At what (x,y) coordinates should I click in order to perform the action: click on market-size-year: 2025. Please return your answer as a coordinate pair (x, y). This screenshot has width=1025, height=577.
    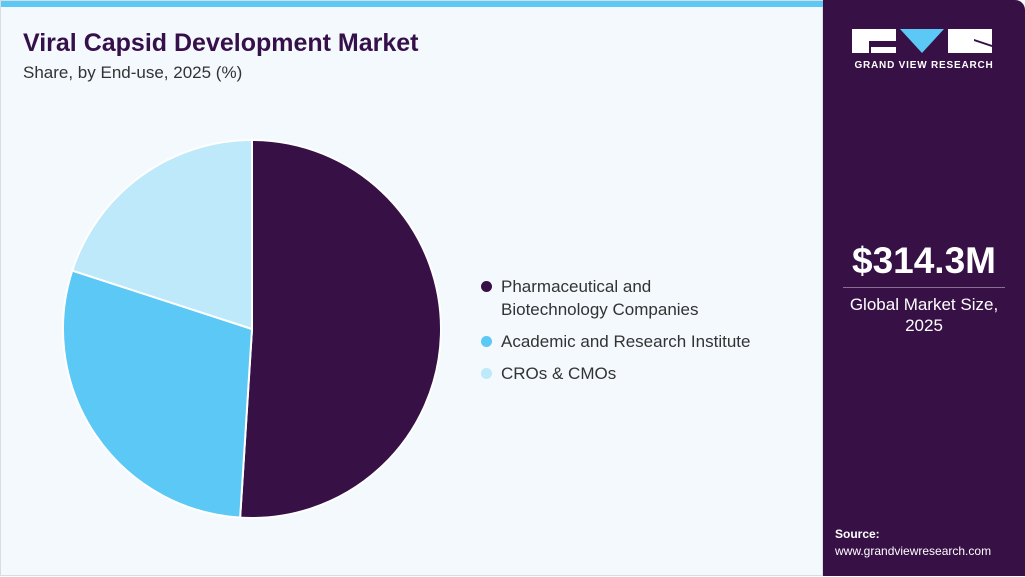
    Looking at the image, I should click on (924, 325).